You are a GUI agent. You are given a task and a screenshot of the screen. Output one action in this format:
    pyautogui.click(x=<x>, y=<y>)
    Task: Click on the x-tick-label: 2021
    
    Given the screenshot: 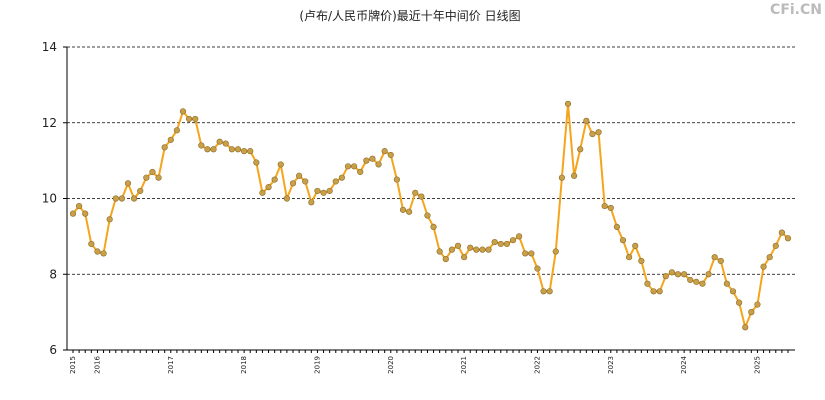 What is the action you would take?
    pyautogui.click(x=464, y=365)
    